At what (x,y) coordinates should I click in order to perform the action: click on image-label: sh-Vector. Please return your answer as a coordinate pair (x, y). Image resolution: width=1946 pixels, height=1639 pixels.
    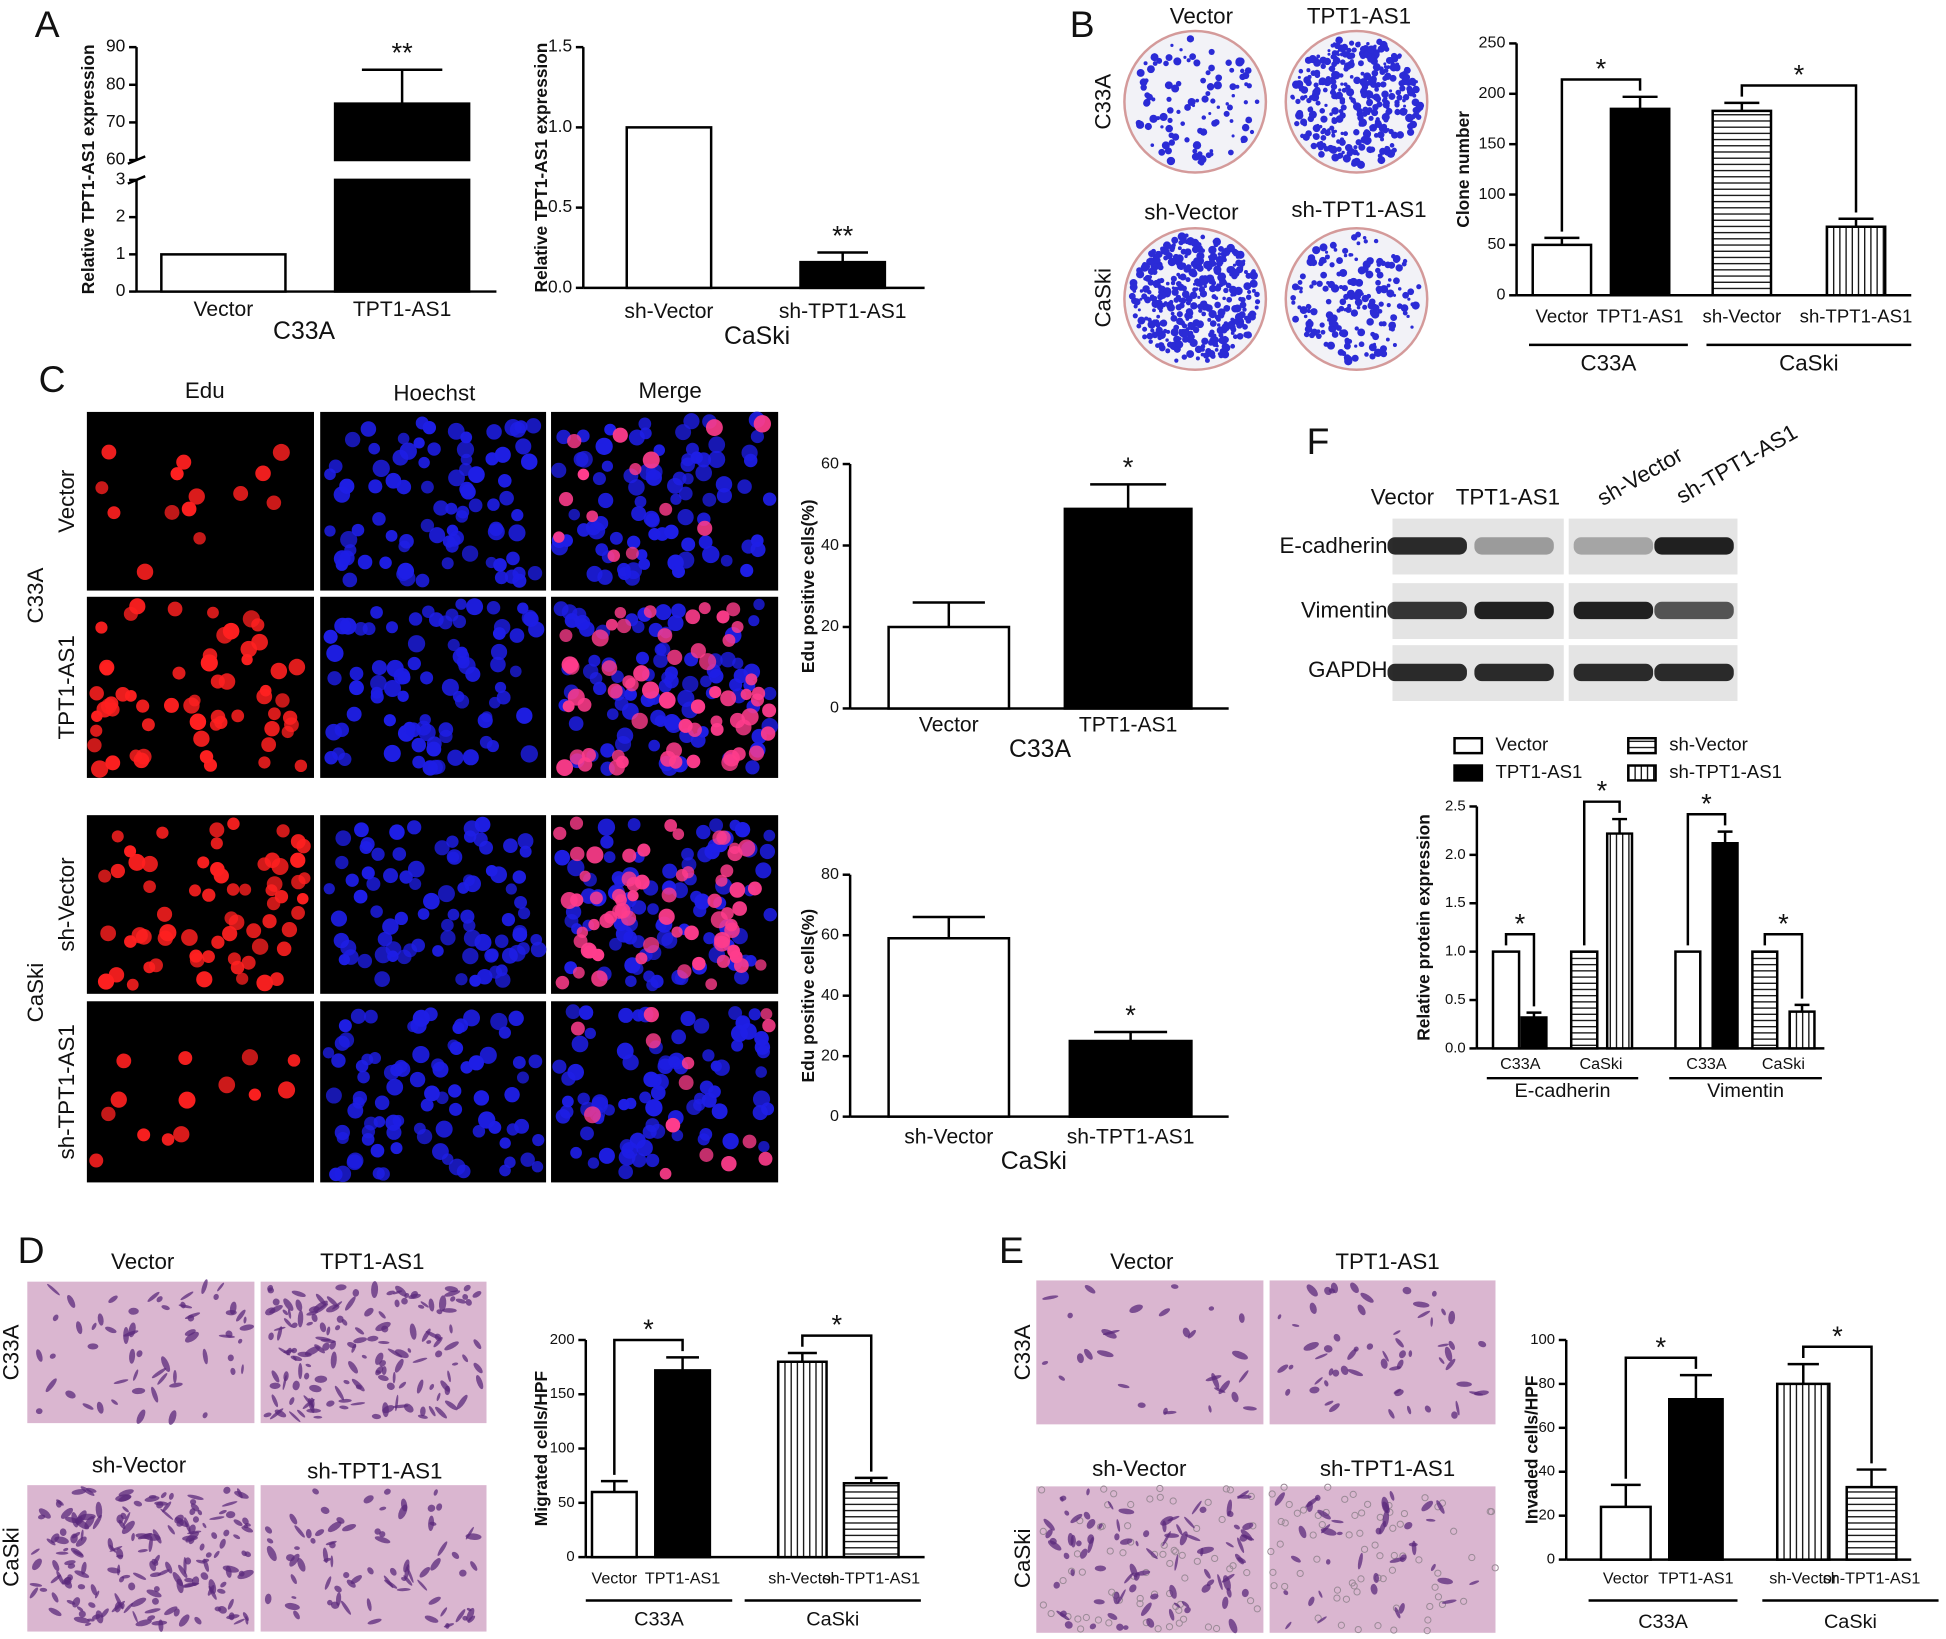
    Looking at the image, I should click on (66, 904).